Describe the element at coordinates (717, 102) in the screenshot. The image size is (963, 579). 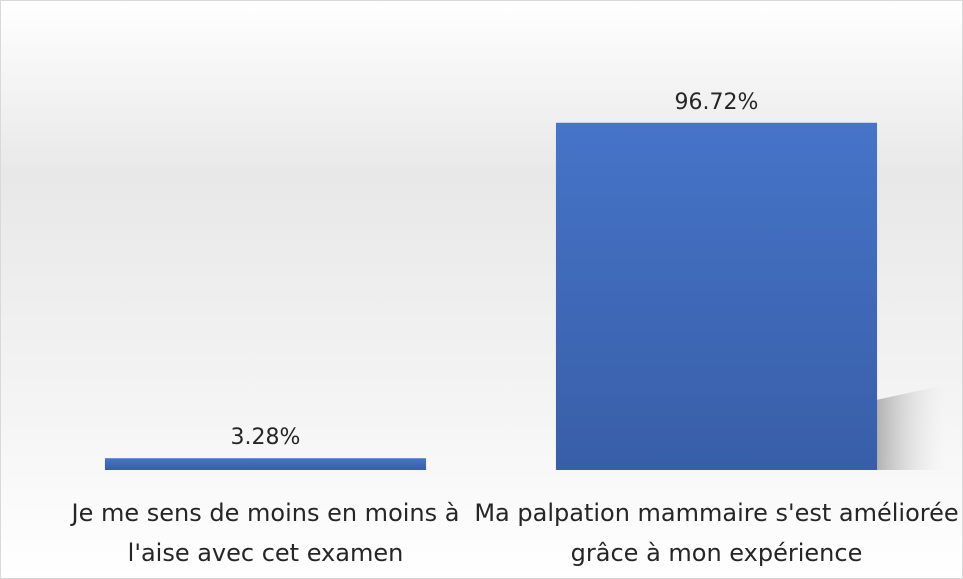
I see `data-label: 96.72%` at that location.